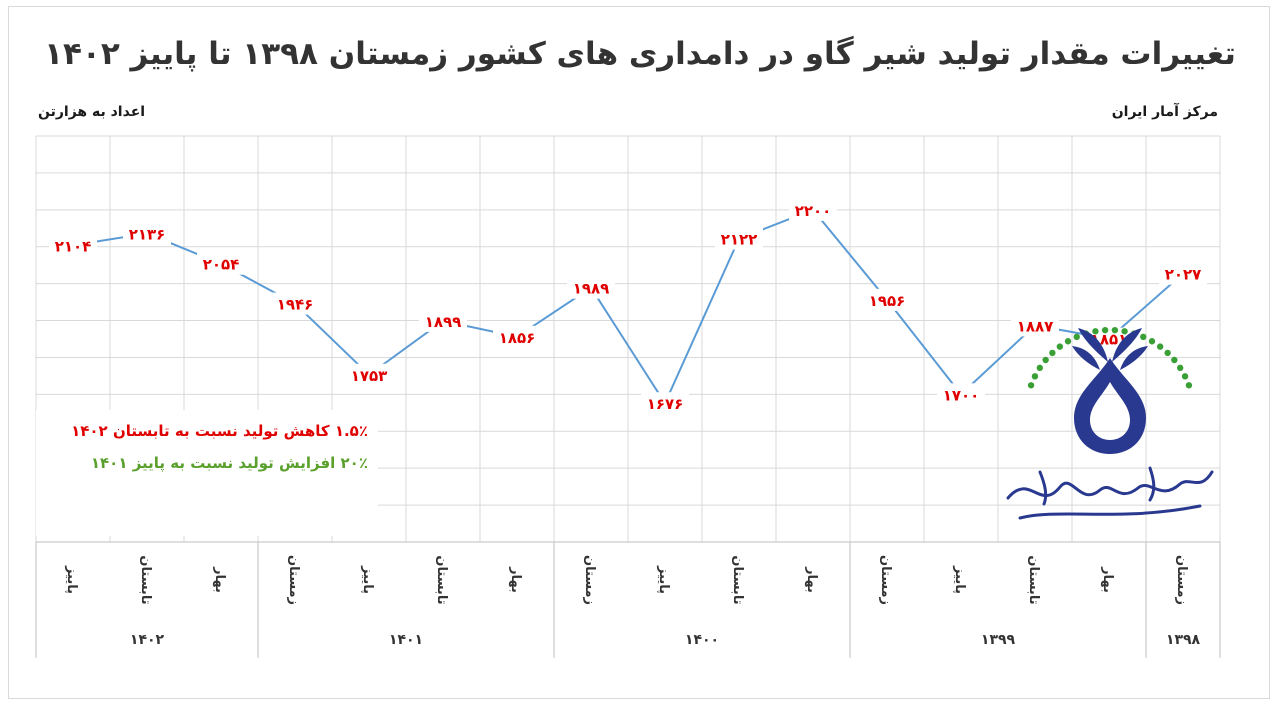 This screenshot has height=707, width=1280. What do you see at coordinates (219, 431) in the screenshot?
I see `note-decrease: ۱.۵٪ کاهش تولید نسبت به تابستان ۱۴۰۲` at bounding box center [219, 431].